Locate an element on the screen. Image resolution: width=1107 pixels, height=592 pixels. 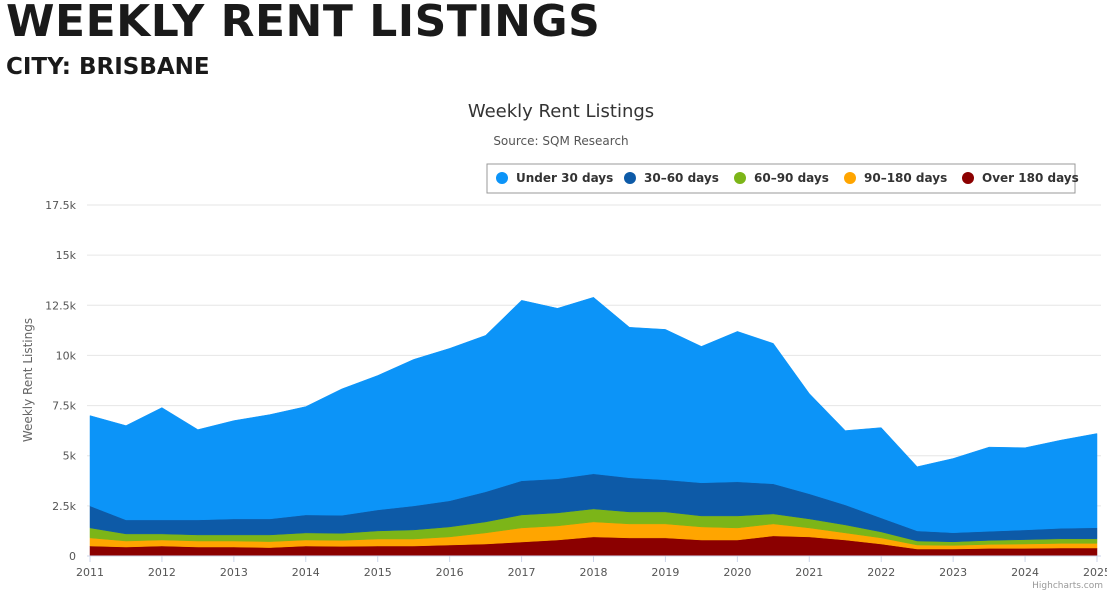
legend-label: Under 30 days is located at coordinates (564, 178).